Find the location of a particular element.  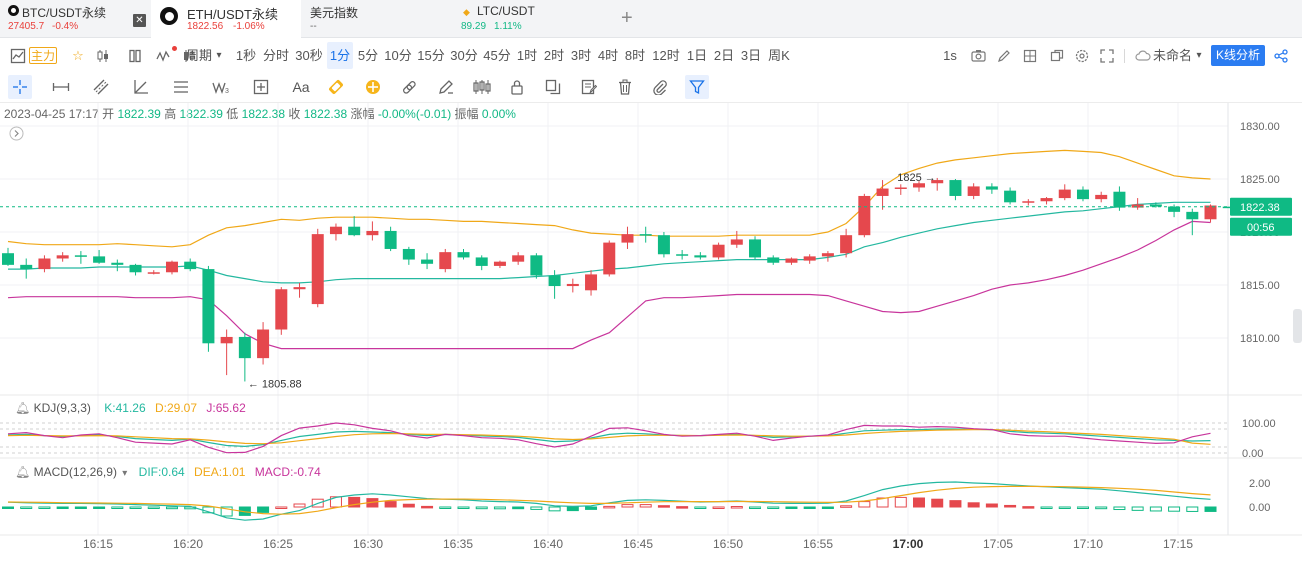

grid-icon is located at coordinates (1030, 55).